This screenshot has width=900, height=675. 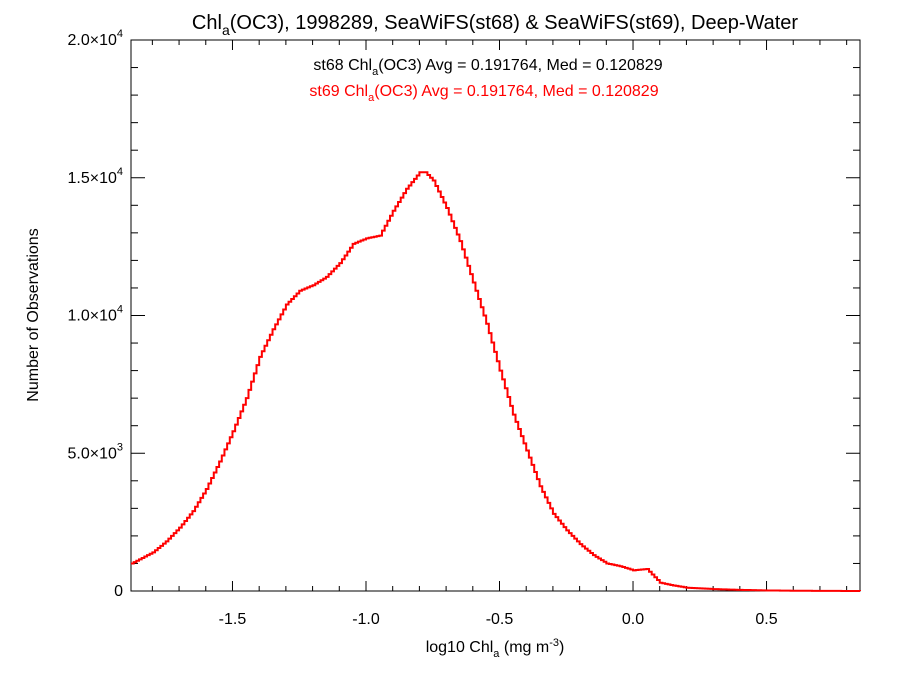 I want to click on st69-var: Chl, so click(x=356, y=91).